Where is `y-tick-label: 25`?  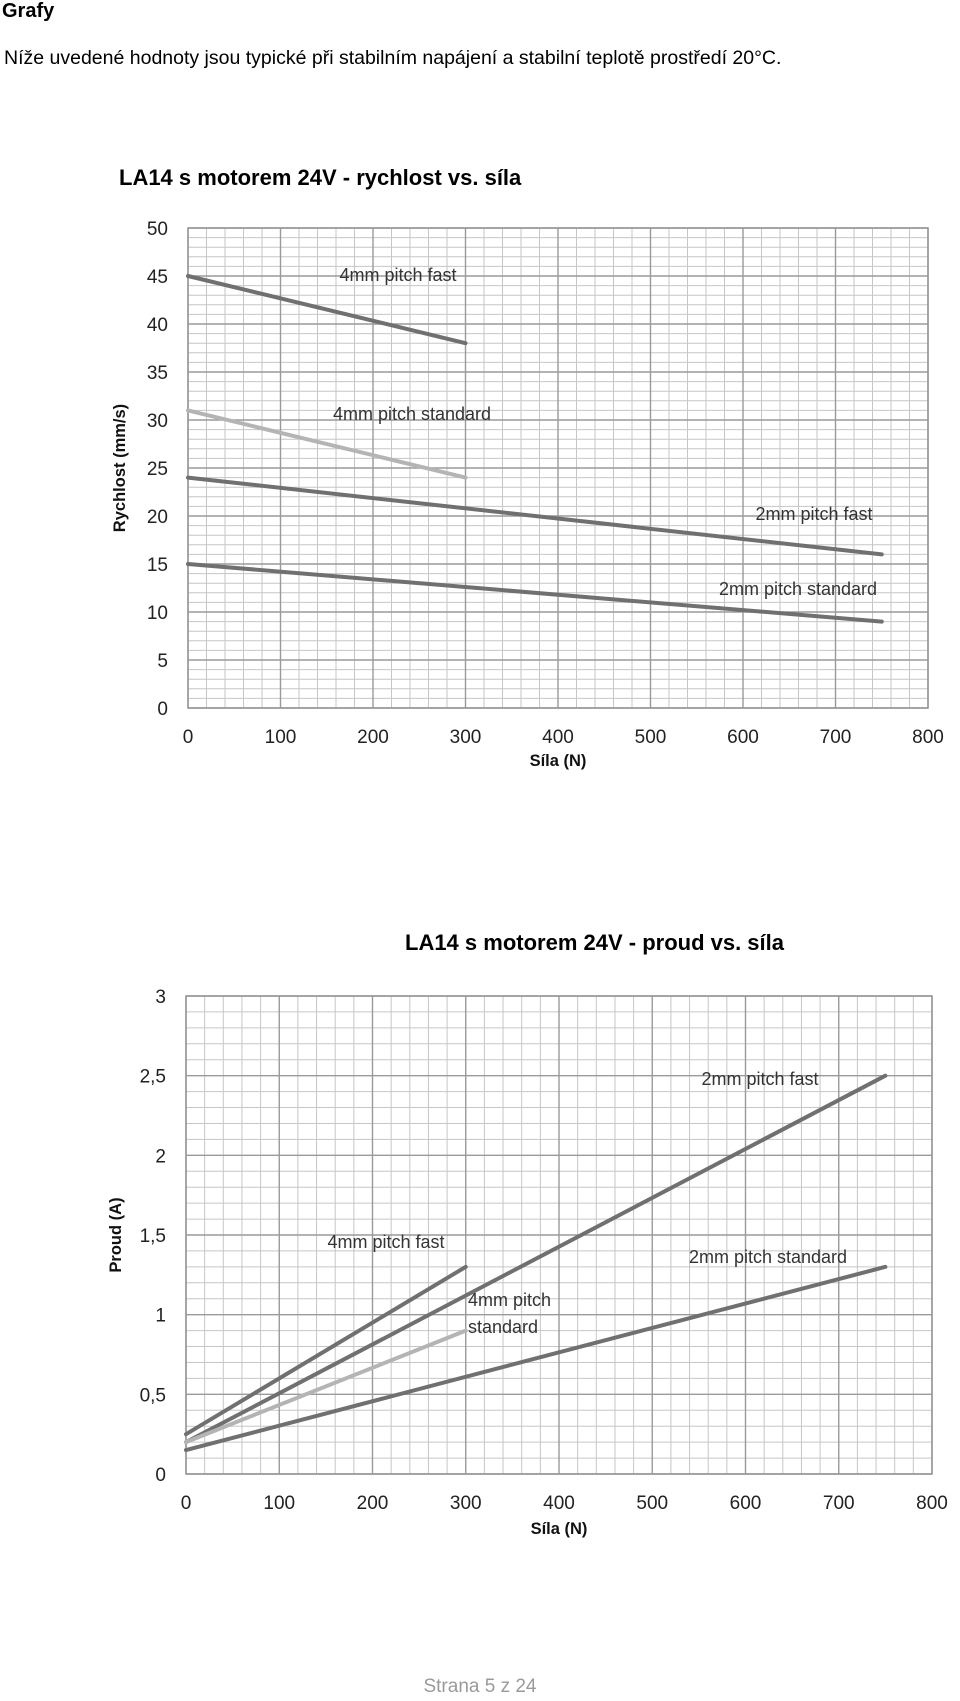
y-tick-label: 25 is located at coordinates (157, 469).